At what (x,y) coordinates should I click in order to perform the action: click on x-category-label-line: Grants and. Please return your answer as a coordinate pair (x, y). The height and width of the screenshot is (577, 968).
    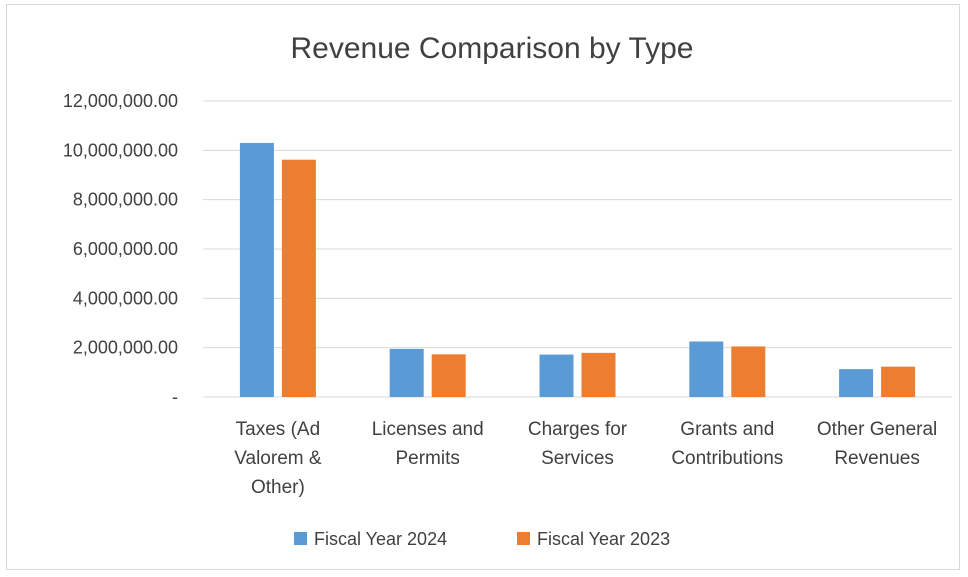
    Looking at the image, I should click on (727, 429).